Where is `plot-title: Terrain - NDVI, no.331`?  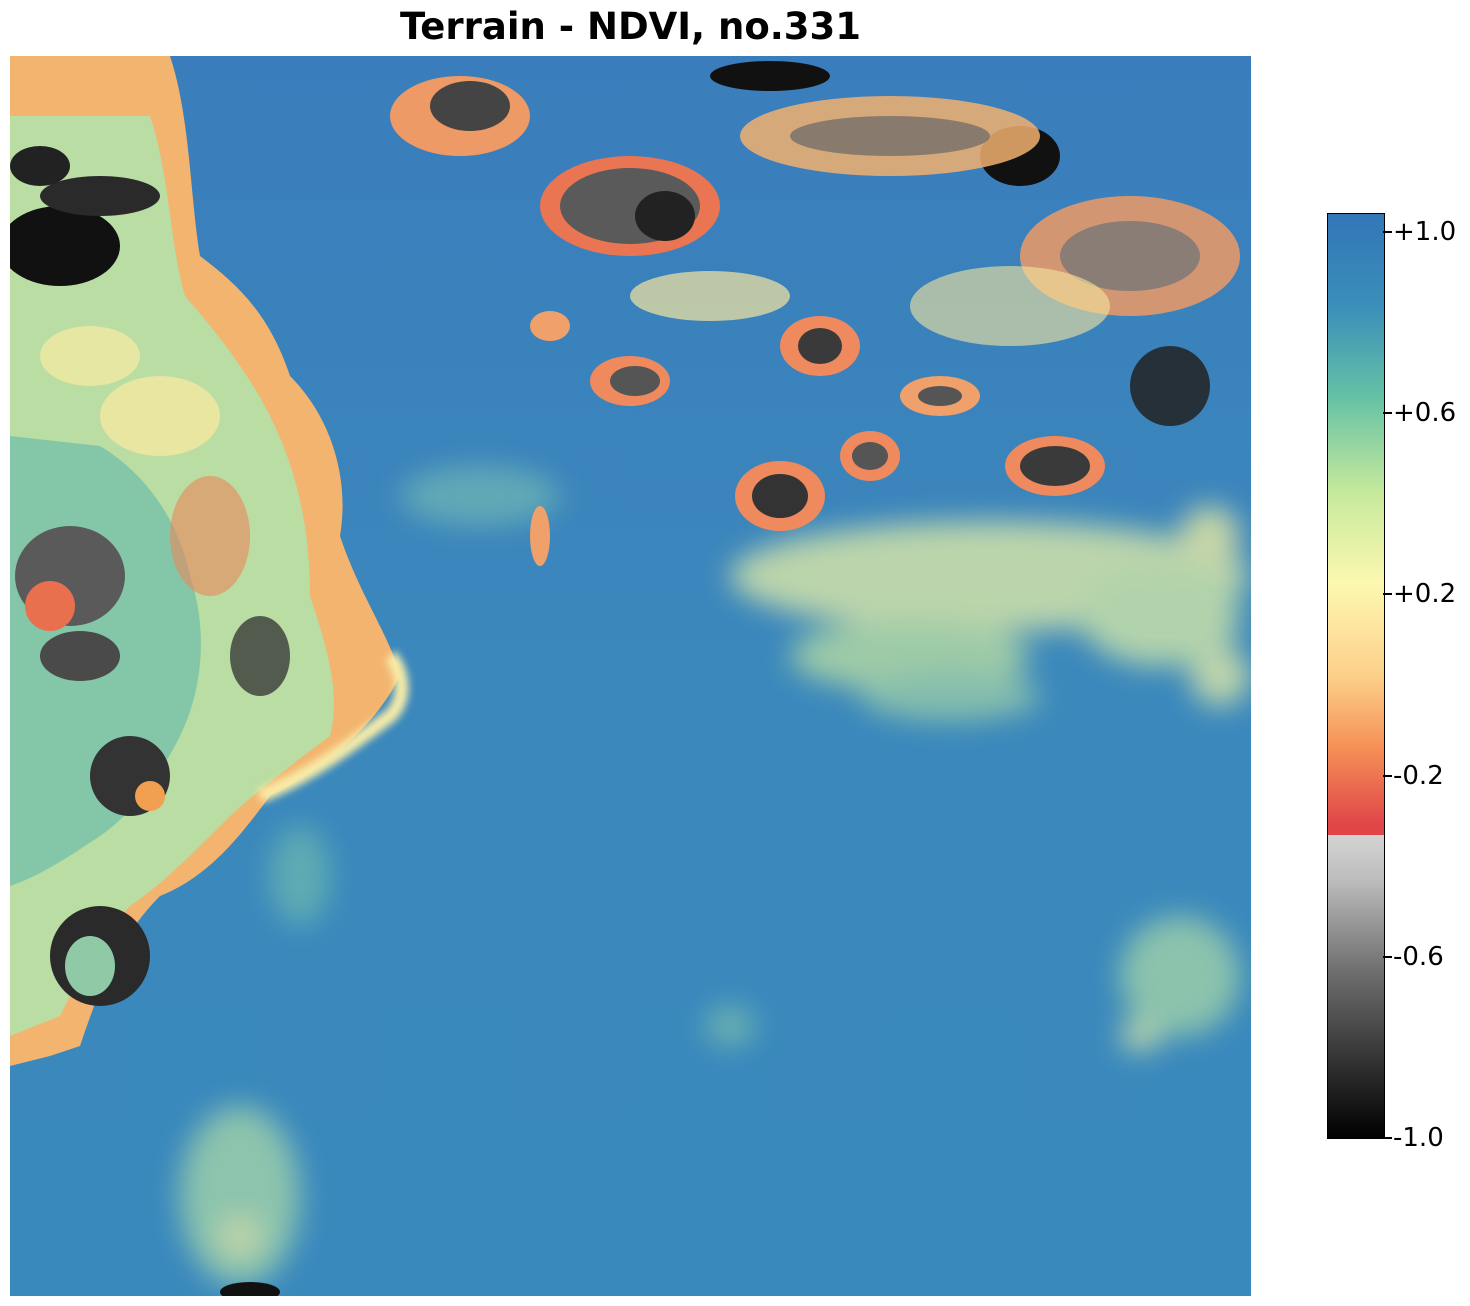 plot-title: Terrain - NDVI, no.331 is located at coordinates (630, 26).